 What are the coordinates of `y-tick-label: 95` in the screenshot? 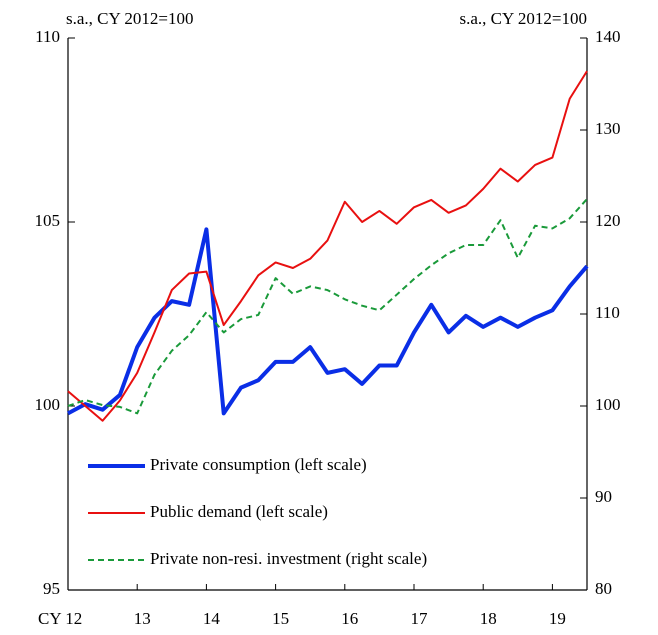 It's located at (51, 588).